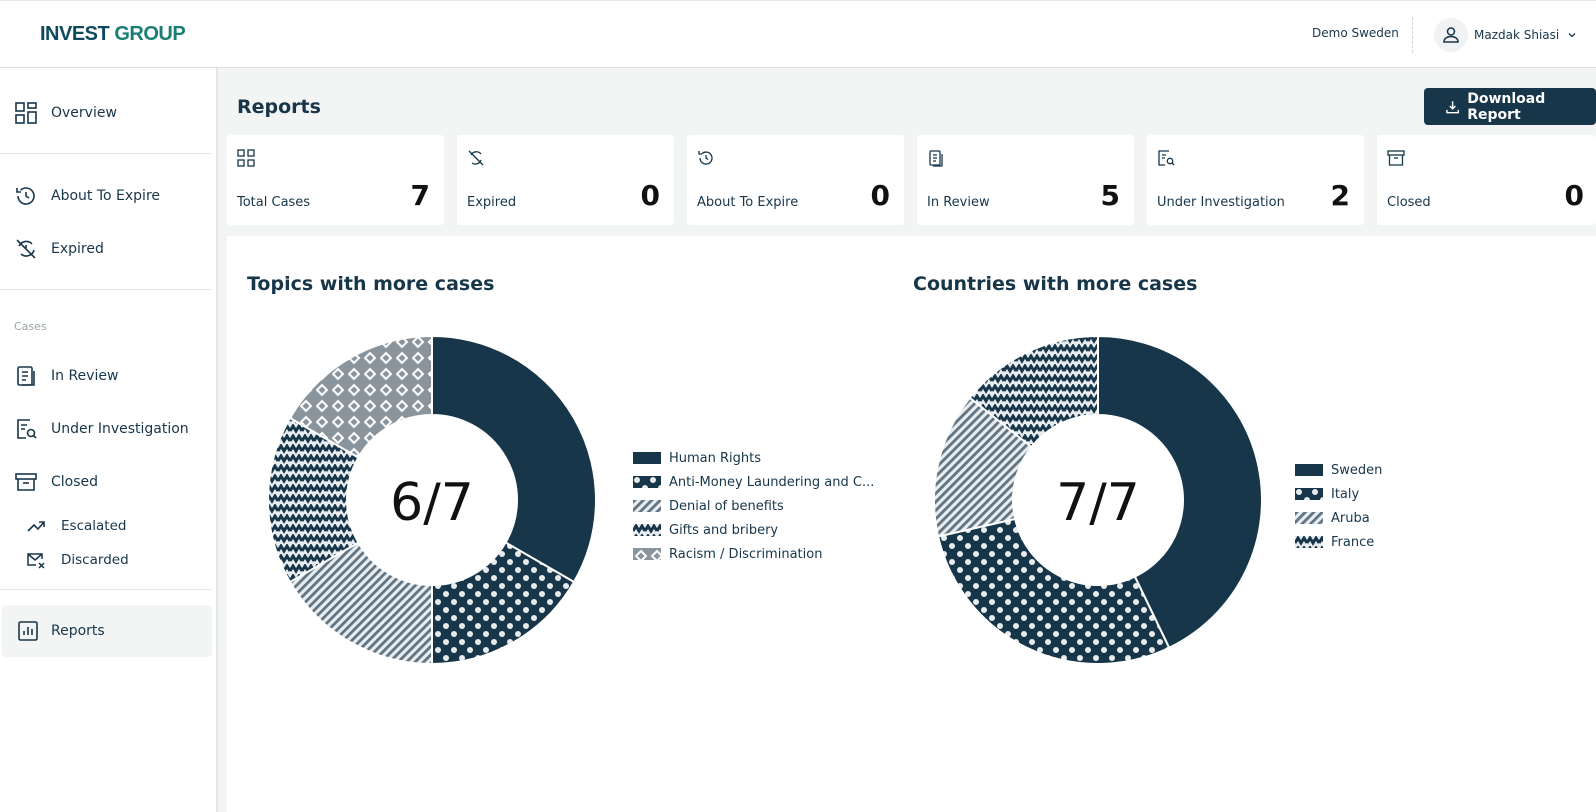 The width and height of the screenshot is (1596, 812). Describe the element at coordinates (748, 202) in the screenshot. I see `stat-label: About To Expire` at that location.